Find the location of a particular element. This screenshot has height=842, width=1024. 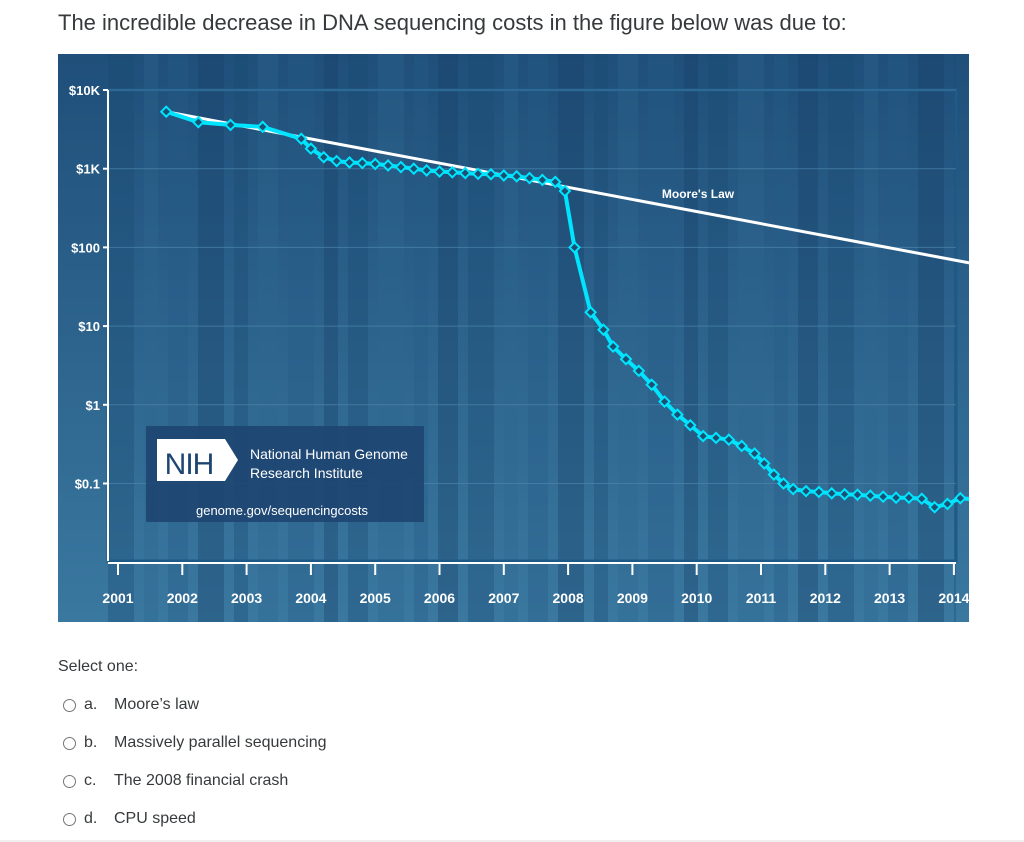

nih-mark-box is located at coordinates (191, 460).